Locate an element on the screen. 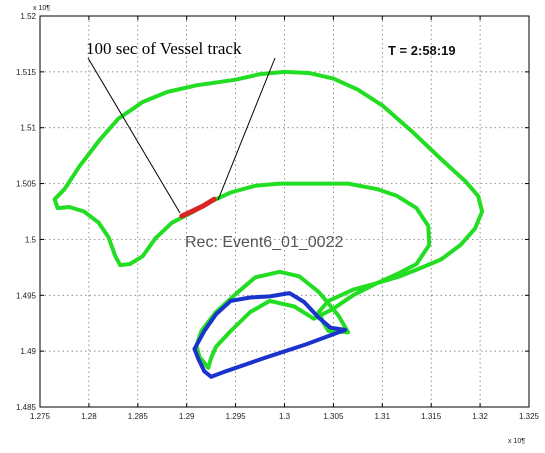  x-tick-label: 1.3 is located at coordinates (285, 416).